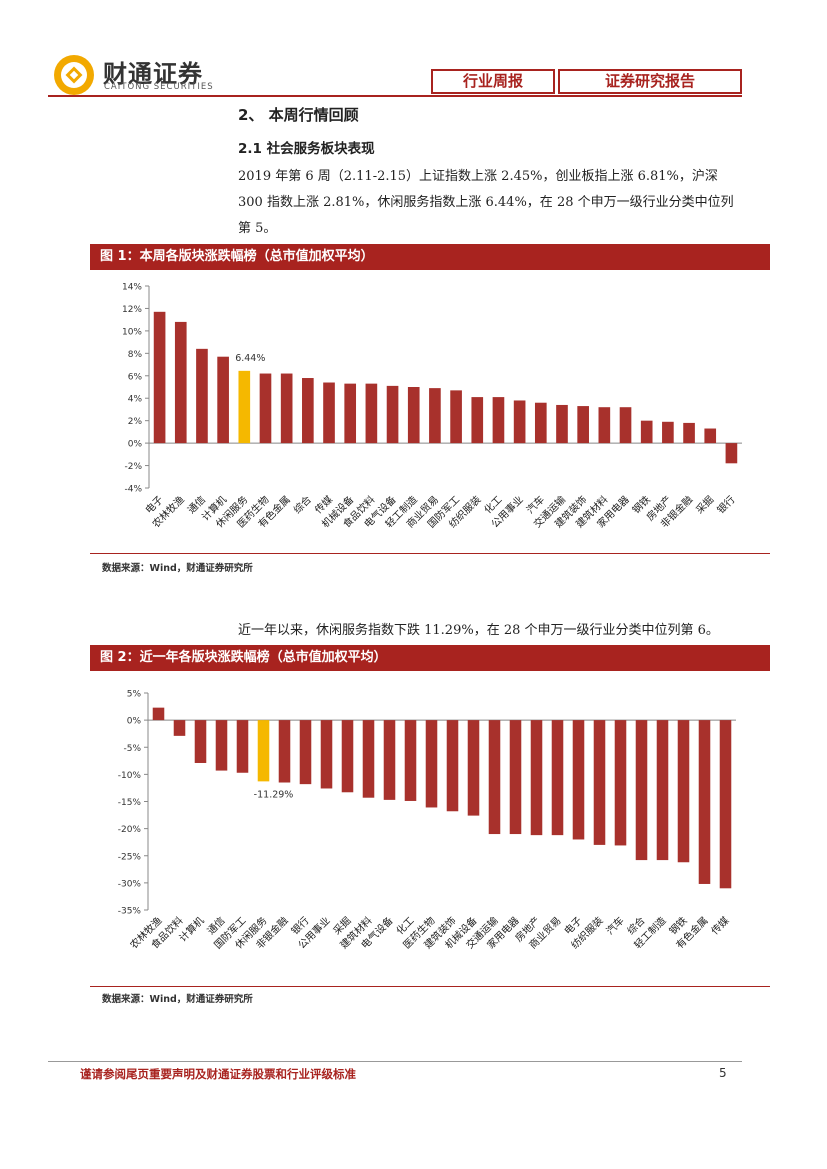  What do you see at coordinates (493, 81) in the screenshot?
I see `report-type-tag: 行业周报` at bounding box center [493, 81].